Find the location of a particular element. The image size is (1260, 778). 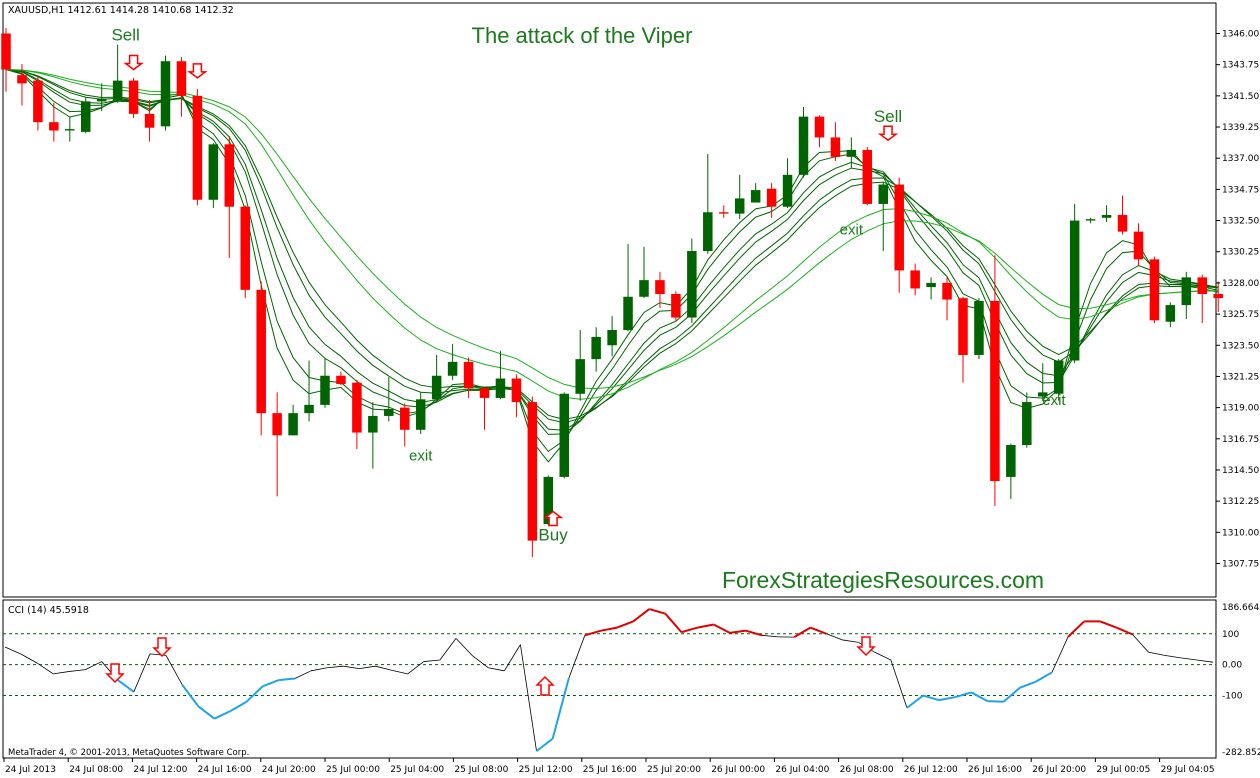

price-tick-label: 1312.25 is located at coordinates (1240, 502).